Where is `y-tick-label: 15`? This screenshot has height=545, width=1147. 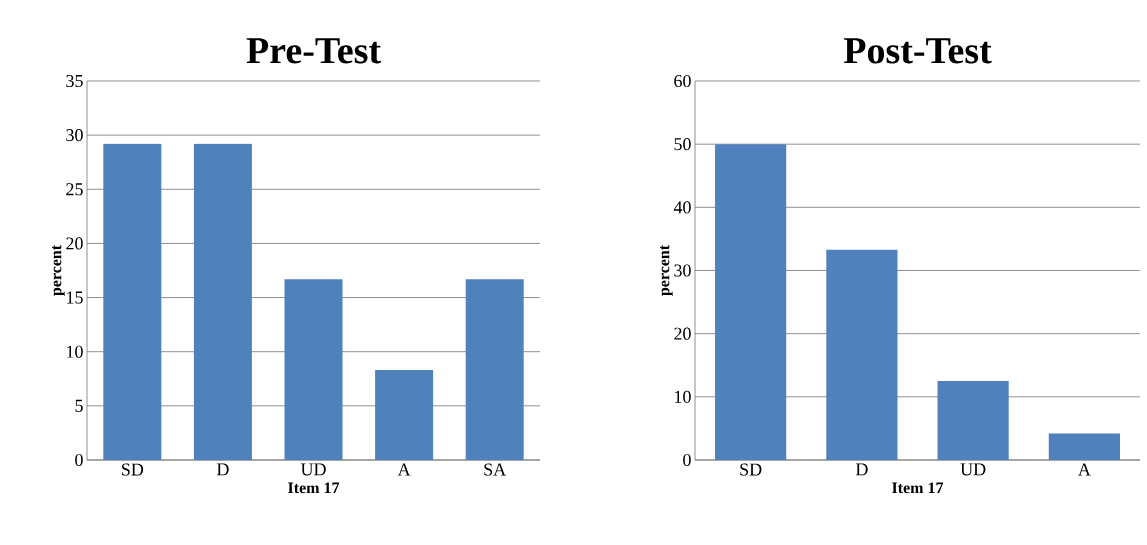 y-tick-label: 15 is located at coordinates (75, 297).